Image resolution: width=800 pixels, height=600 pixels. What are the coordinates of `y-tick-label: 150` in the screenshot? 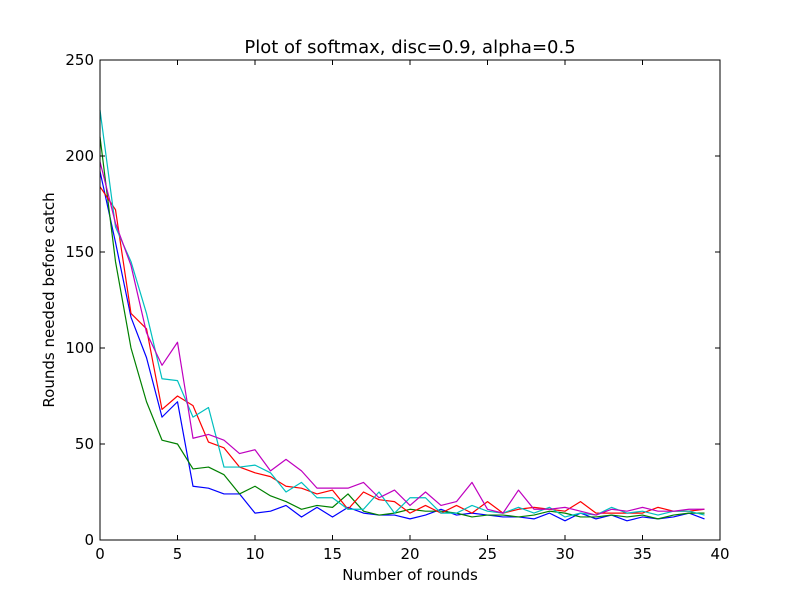 It's located at (79, 252).